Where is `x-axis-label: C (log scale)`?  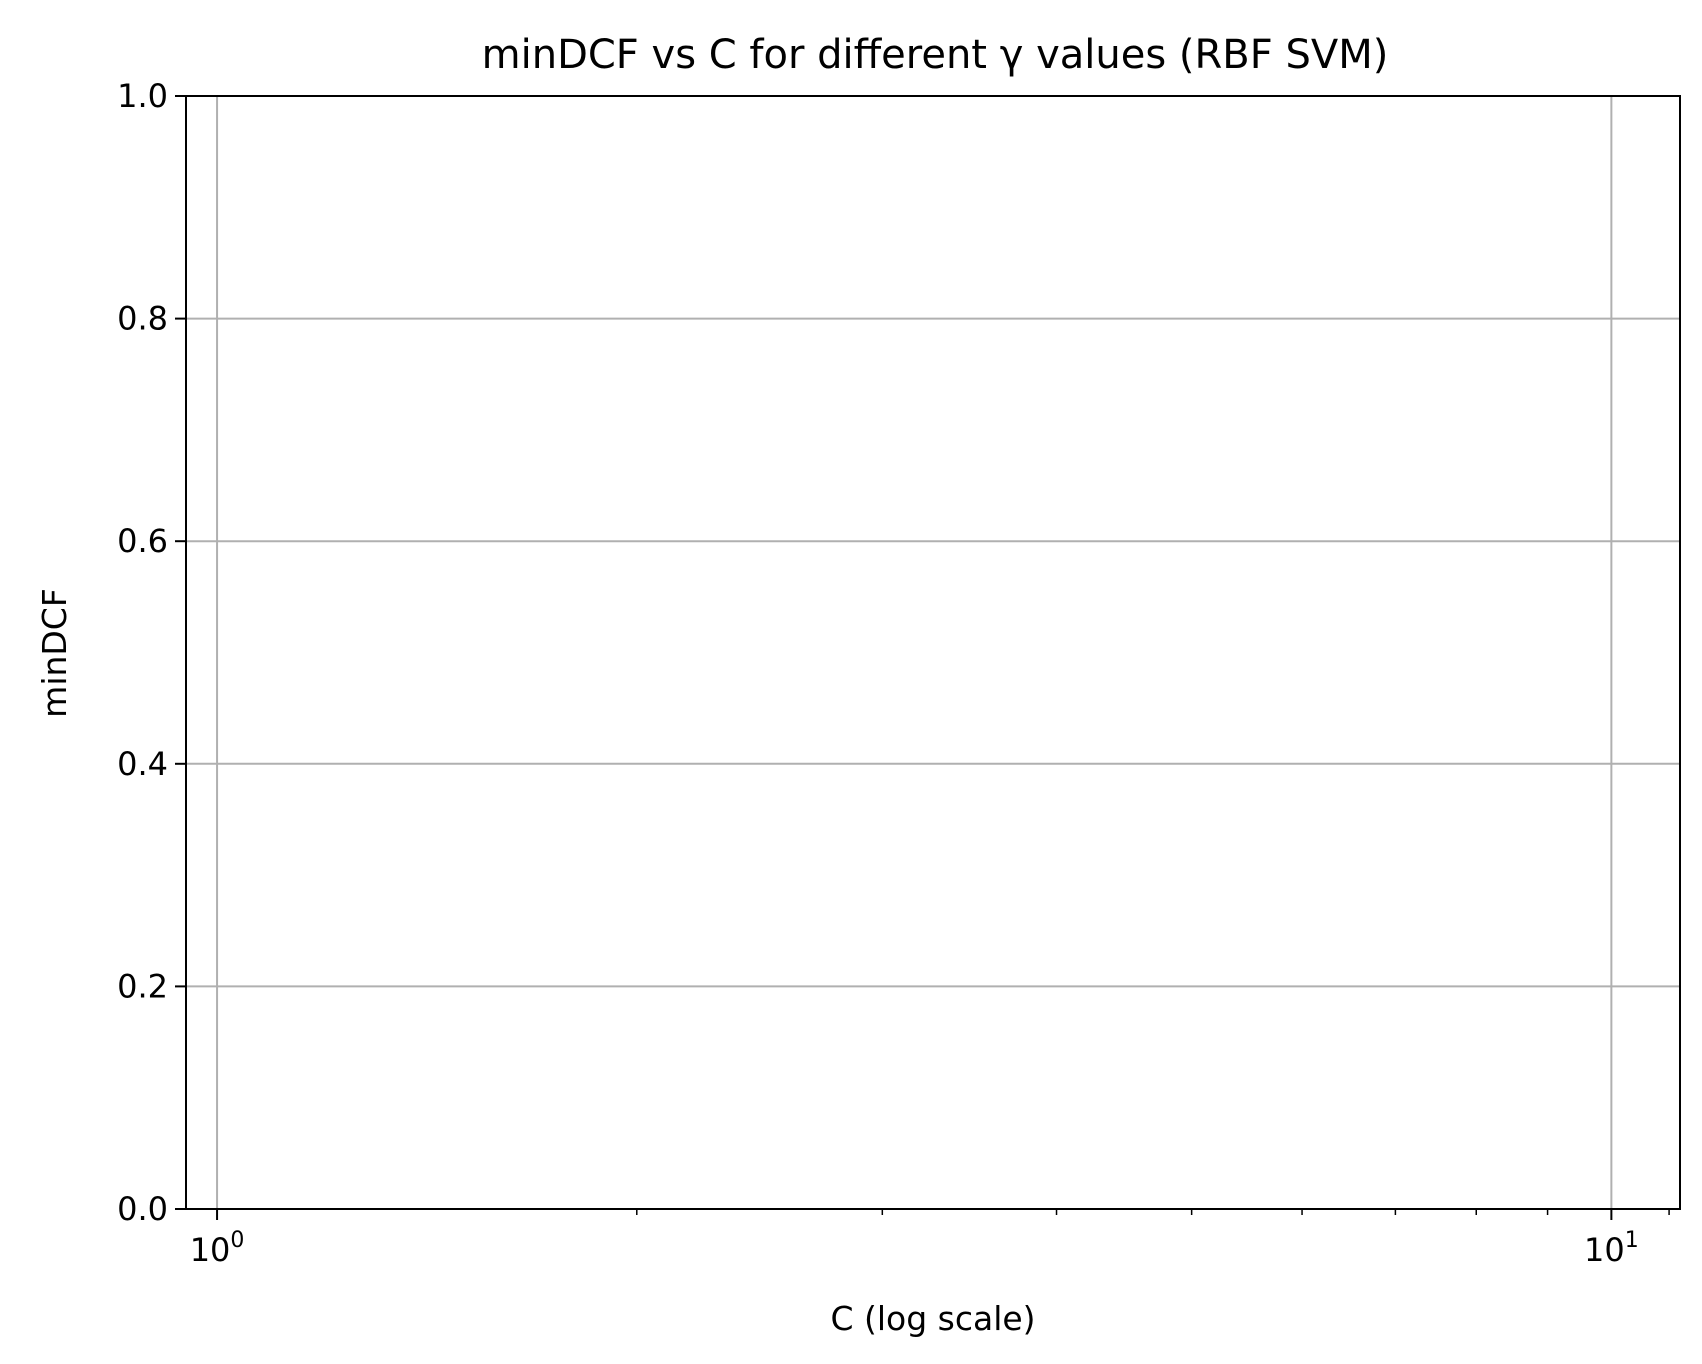
x-axis-label: C (log scale) is located at coordinates (932, 1318).